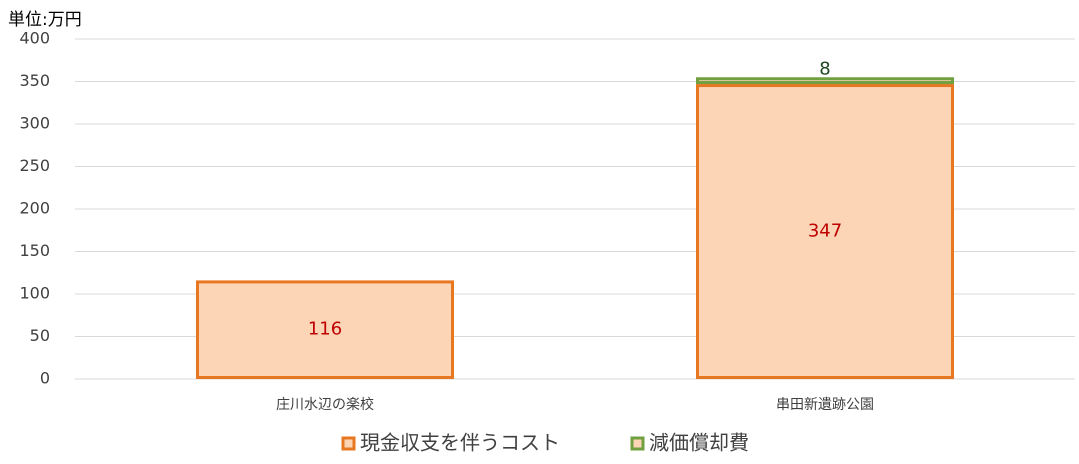  I want to click on y-tick-label: 300, so click(34, 123).